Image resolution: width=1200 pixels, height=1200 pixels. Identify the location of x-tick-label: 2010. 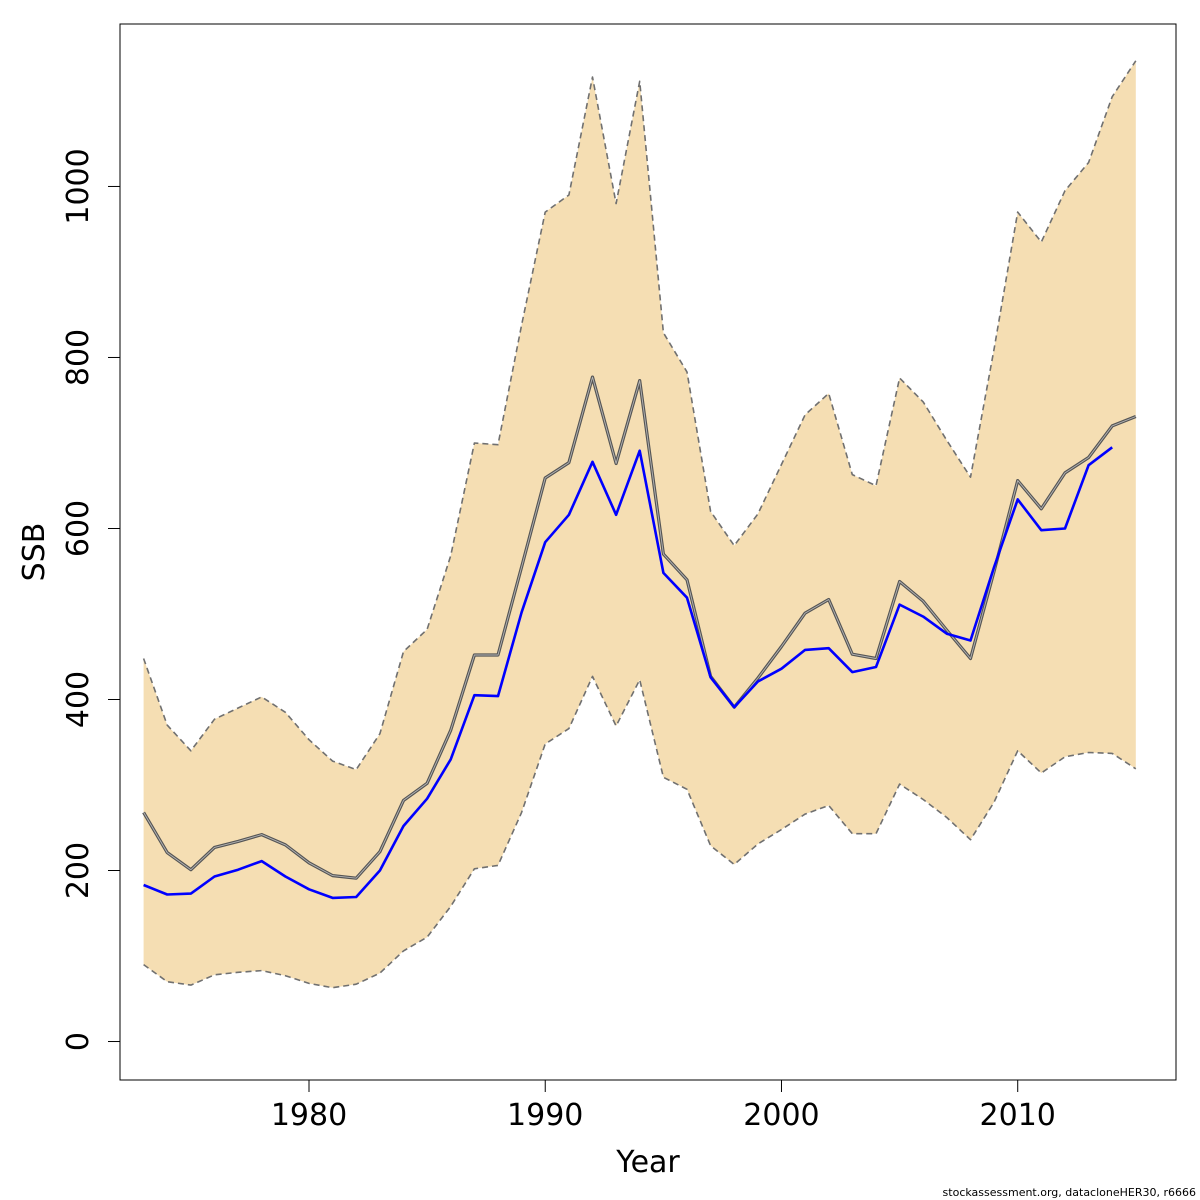
(1018, 1115).